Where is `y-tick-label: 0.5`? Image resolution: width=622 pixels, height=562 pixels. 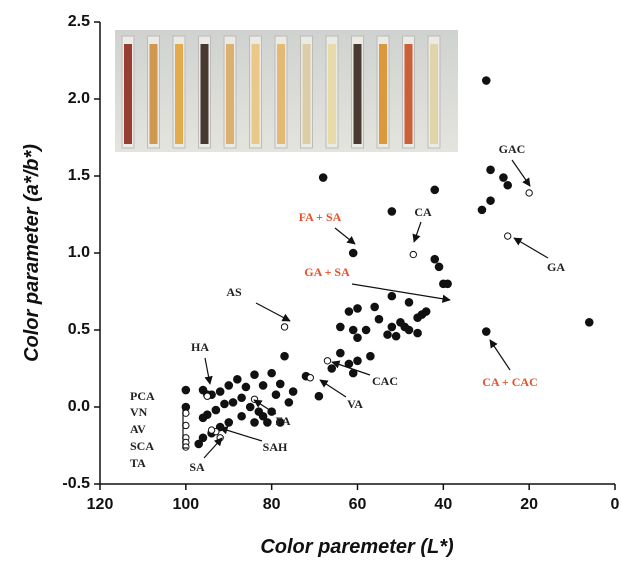
y-tick-label: 0.5 is located at coordinates (79, 329).